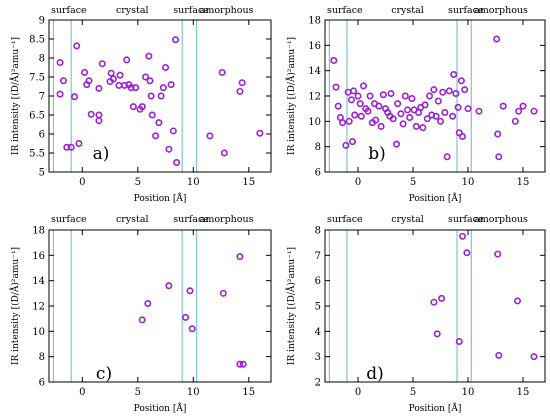  Describe the element at coordinates (38, 281) in the screenshot. I see `y-tick-label: 14` at that location.